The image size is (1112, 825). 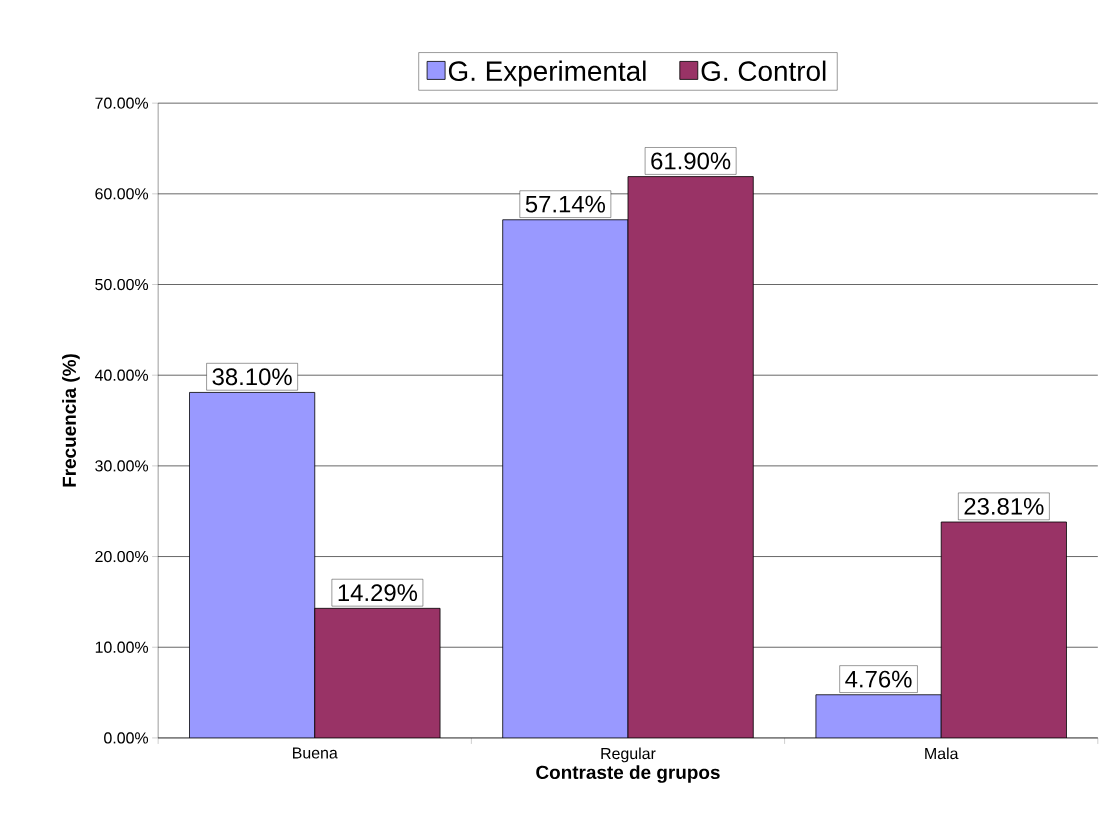 What do you see at coordinates (71, 420) in the screenshot?
I see `y-axis-title: Frecuencia (%)` at bounding box center [71, 420].